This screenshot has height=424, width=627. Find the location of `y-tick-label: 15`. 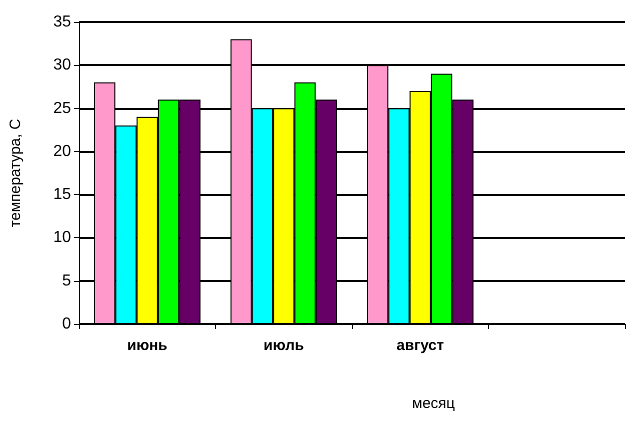

y-tick-label: 15 is located at coordinates (62, 195).